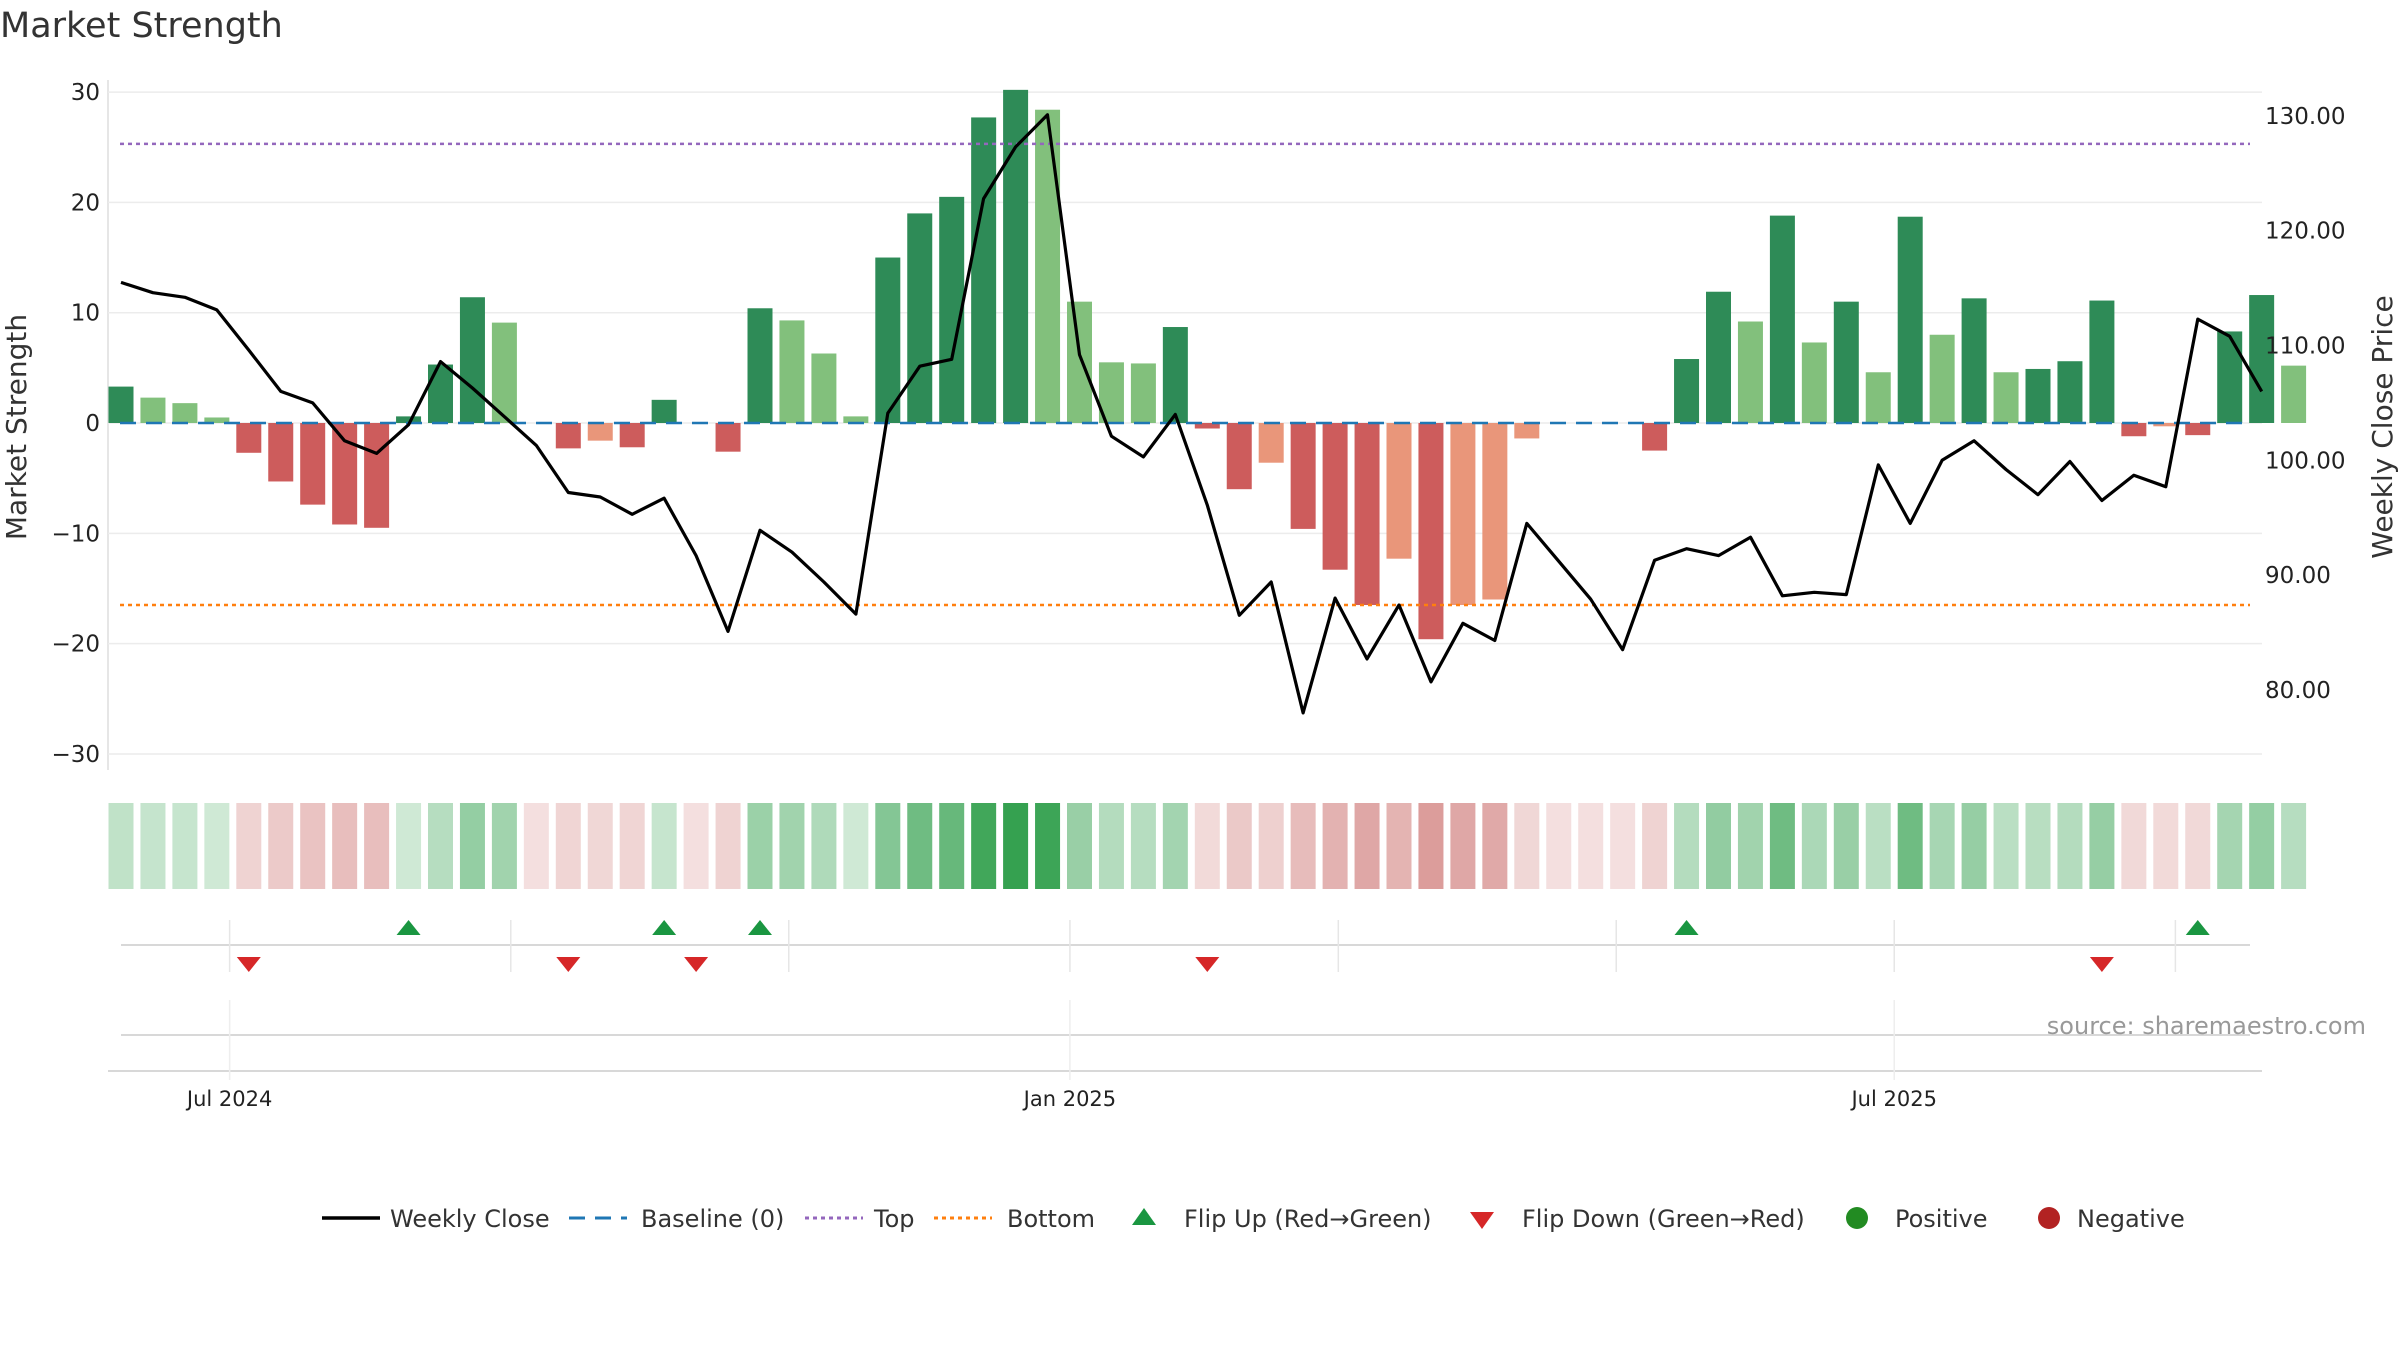 Image resolution: width=2400 pixels, height=1350 pixels. What do you see at coordinates (2131, 1219) in the screenshot?
I see `legend-label: Negative` at bounding box center [2131, 1219].